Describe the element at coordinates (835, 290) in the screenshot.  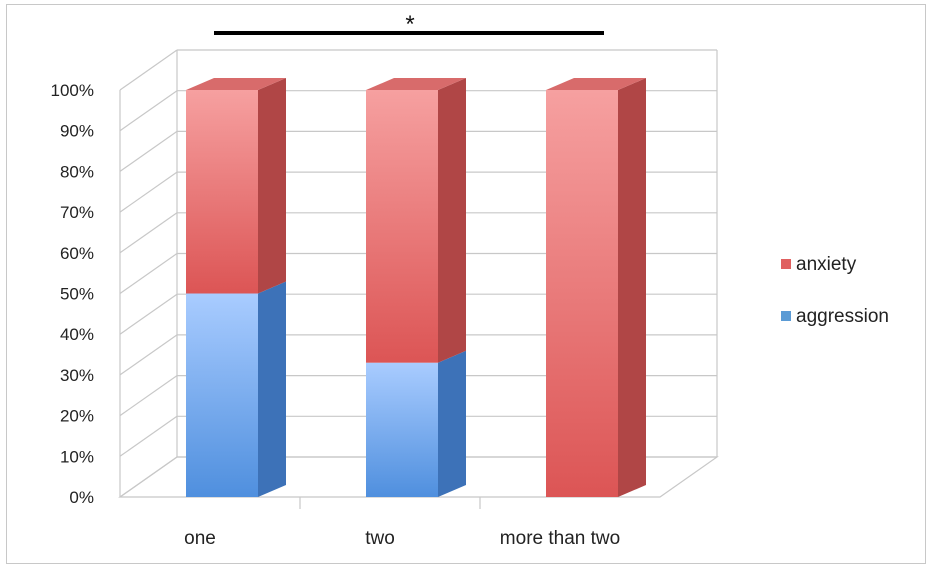
I see `legend: anxiety aggression` at that location.